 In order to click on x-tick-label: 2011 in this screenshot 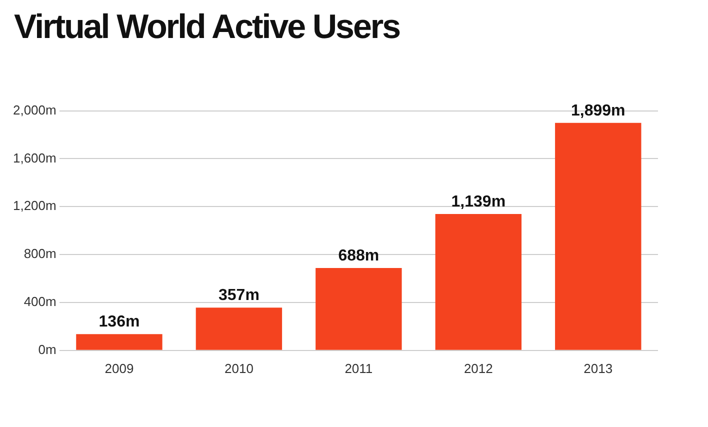, I will do `click(358, 368)`.